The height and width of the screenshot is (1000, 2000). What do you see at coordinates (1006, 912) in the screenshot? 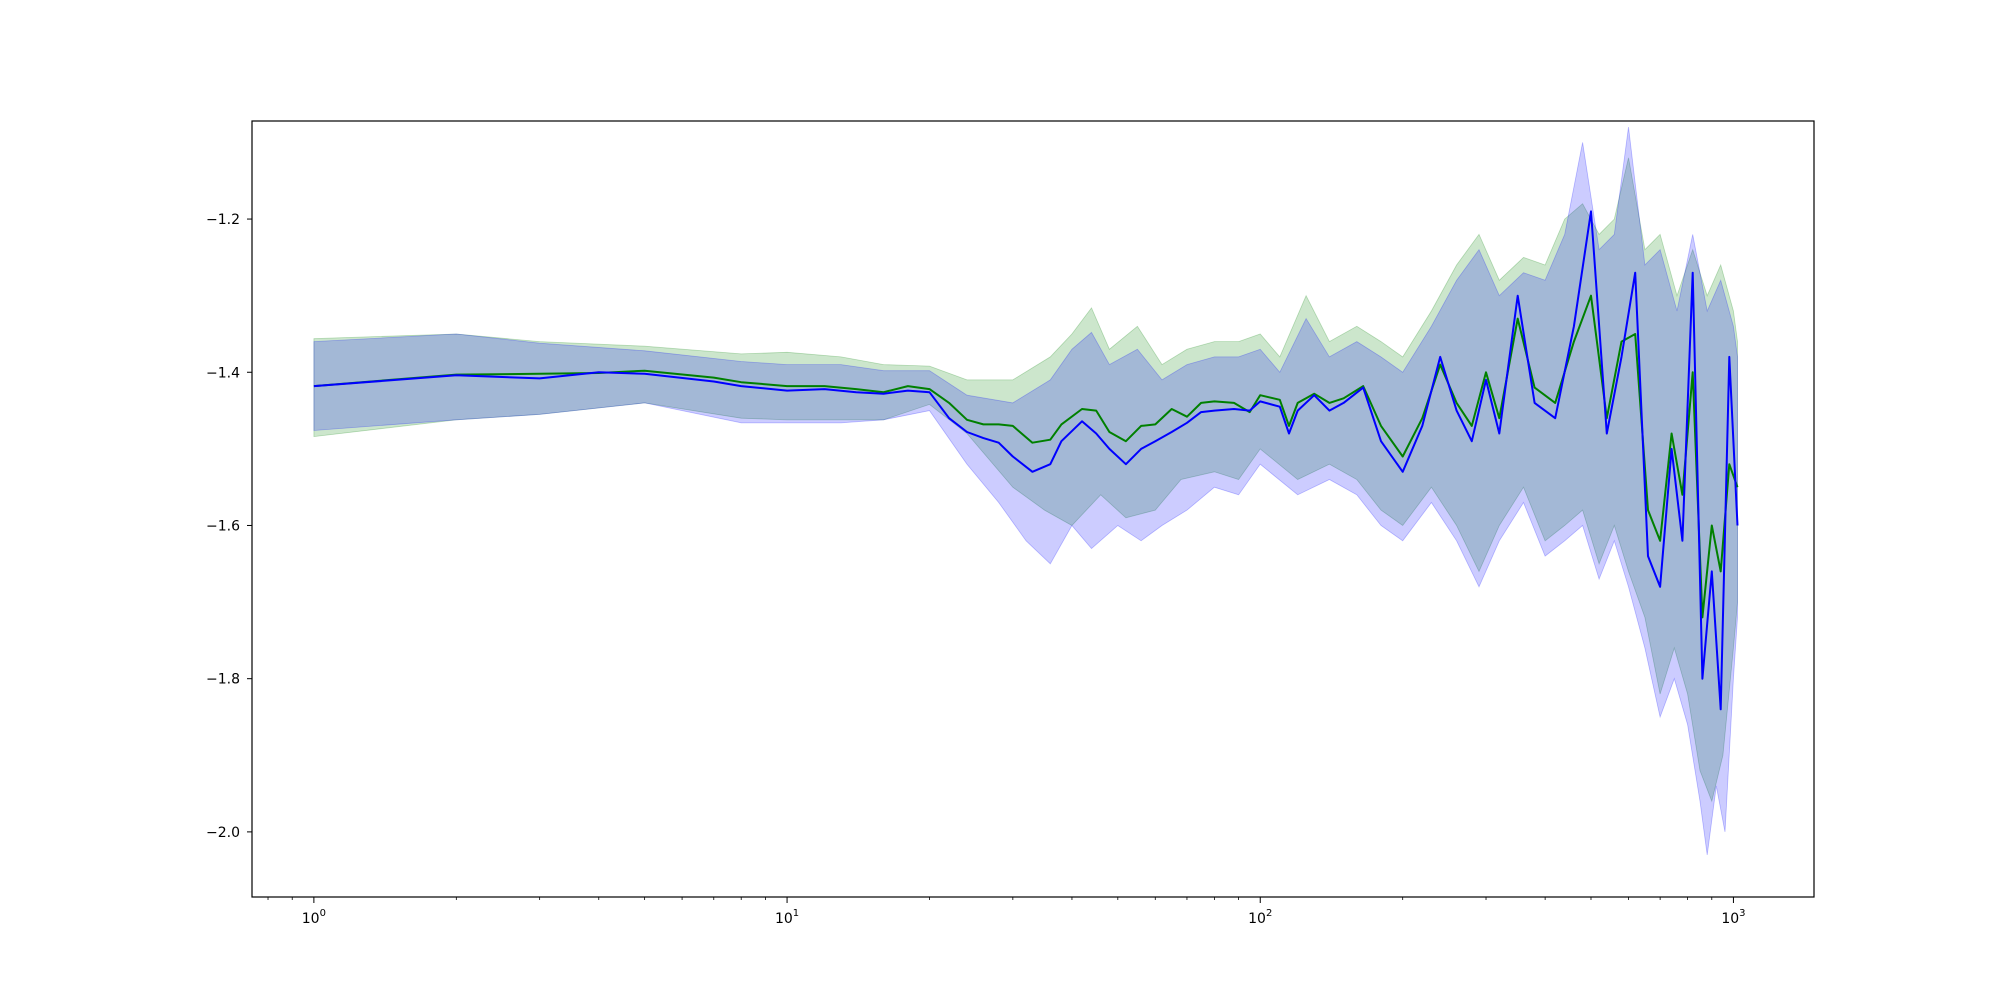
I see `x-axis: 10⁰ 10¹ 10² 10³` at bounding box center [1006, 912].